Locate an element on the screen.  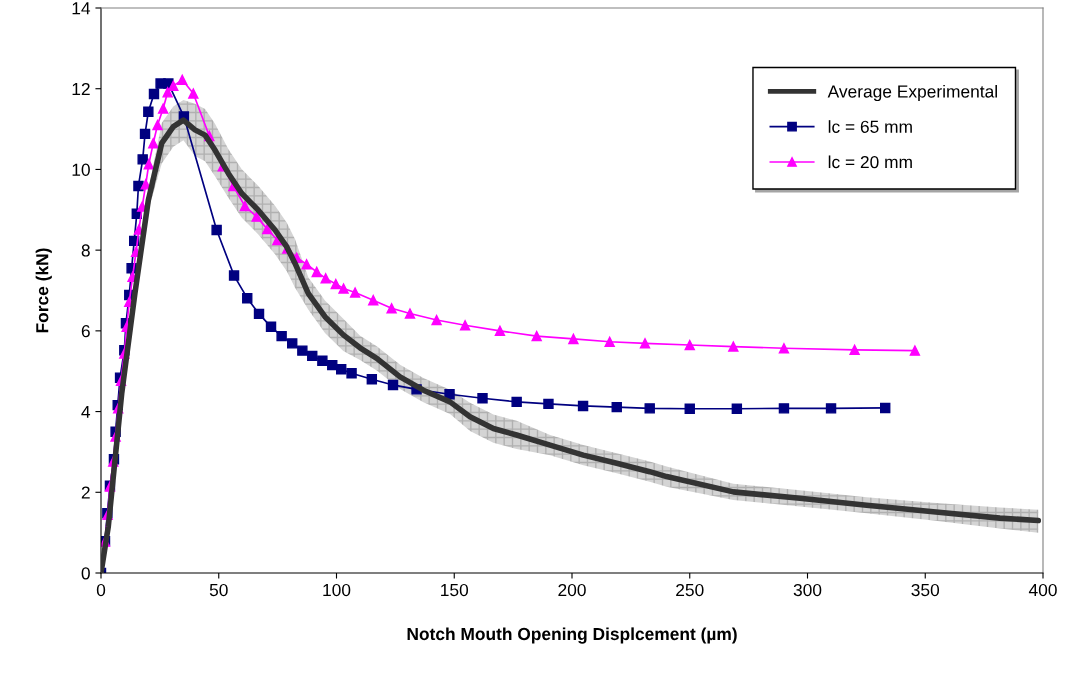
legend-label: lc = 65 mm is located at coordinates (870, 126).